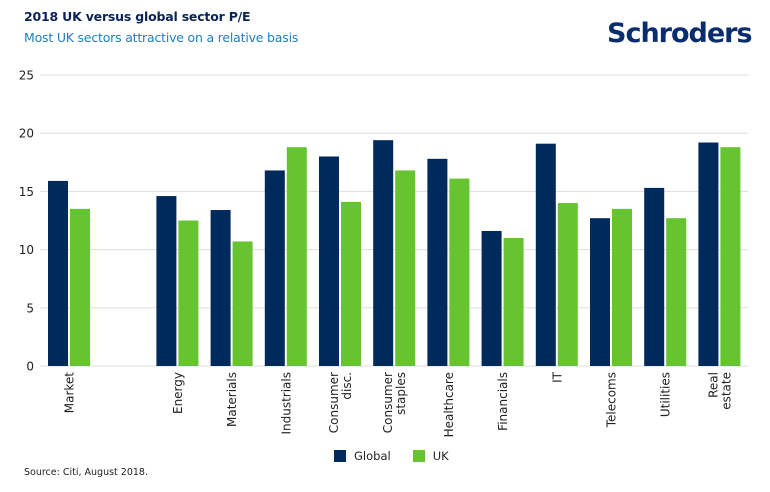 The height and width of the screenshot is (492, 770). Describe the element at coordinates (86, 472) in the screenshot. I see `source-note: Source: Citi, August 2018.` at that location.